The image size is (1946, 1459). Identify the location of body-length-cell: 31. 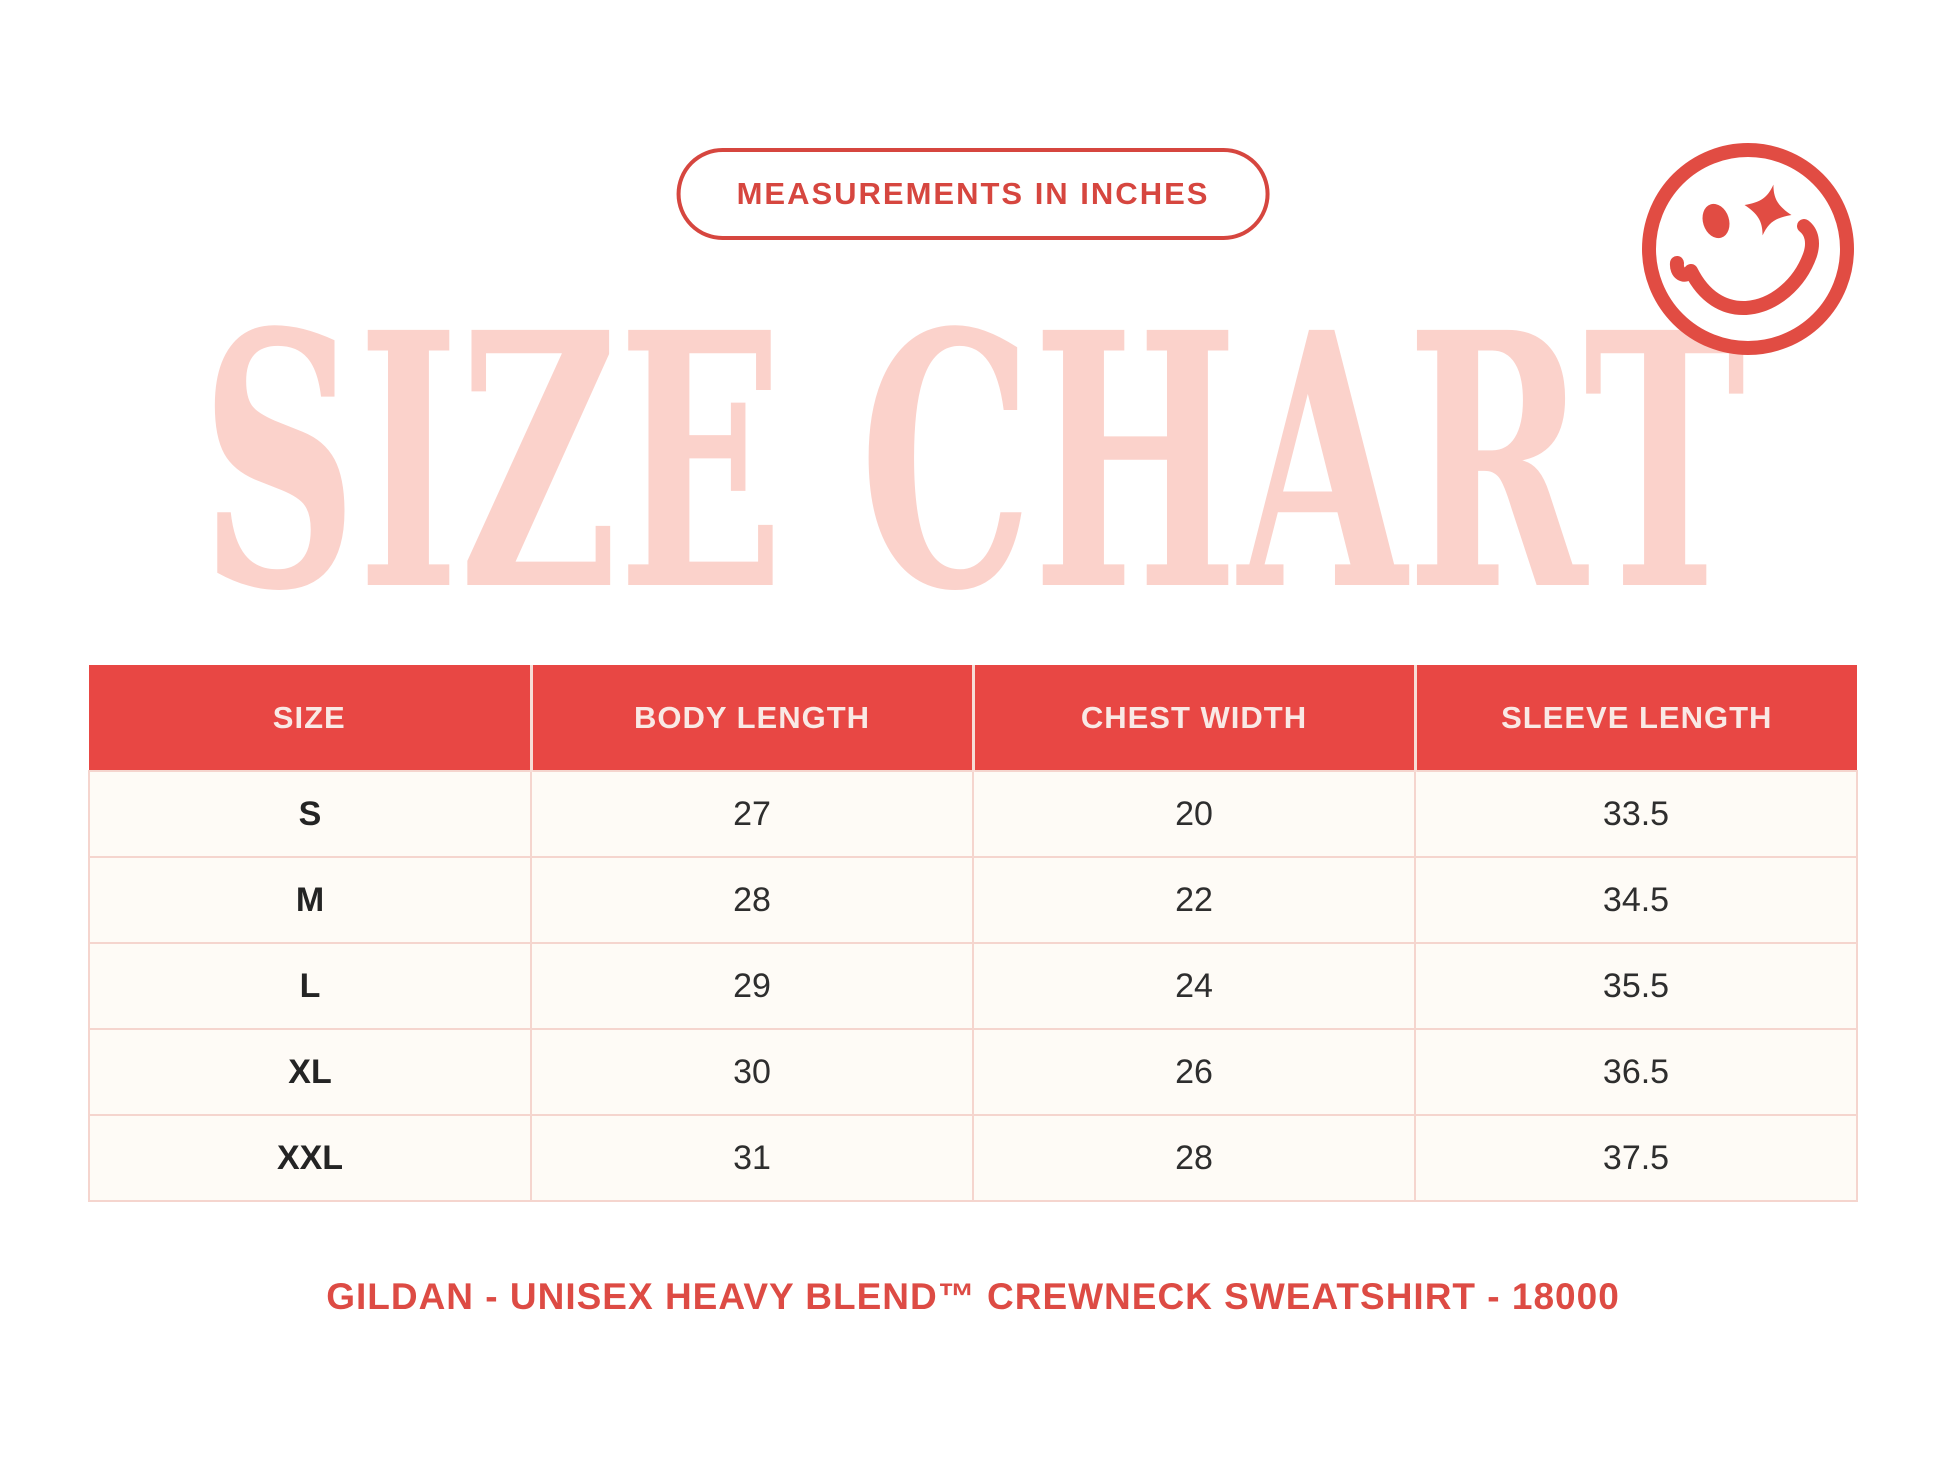
(752, 1158).